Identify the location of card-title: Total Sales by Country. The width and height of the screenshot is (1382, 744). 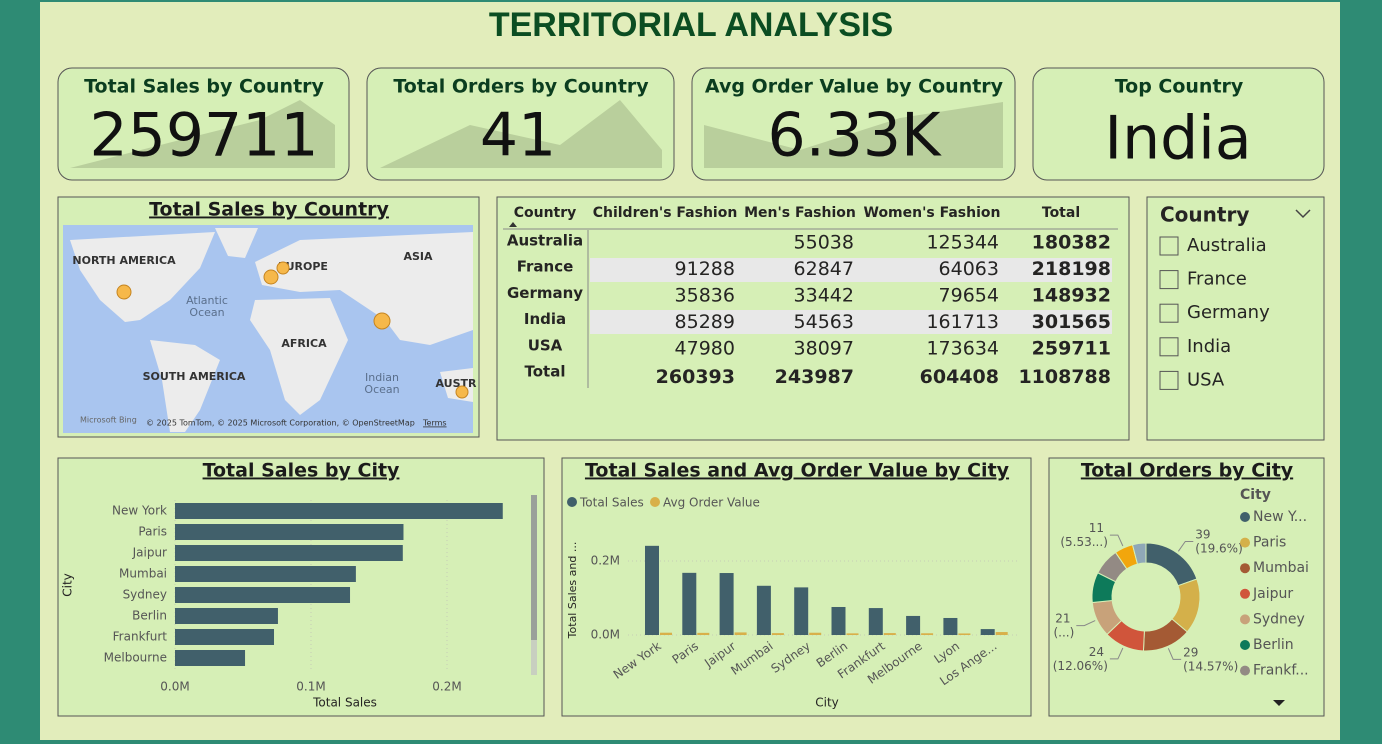
(204, 87).